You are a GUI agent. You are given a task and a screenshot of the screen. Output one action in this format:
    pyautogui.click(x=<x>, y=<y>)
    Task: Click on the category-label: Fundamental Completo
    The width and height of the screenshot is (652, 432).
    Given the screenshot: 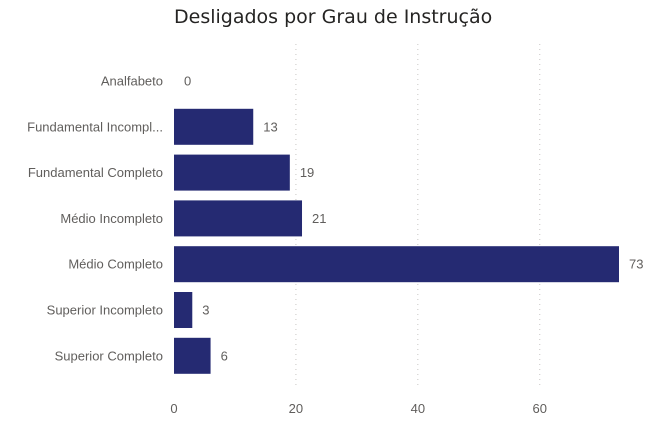 What is the action you would take?
    pyautogui.click(x=95, y=172)
    